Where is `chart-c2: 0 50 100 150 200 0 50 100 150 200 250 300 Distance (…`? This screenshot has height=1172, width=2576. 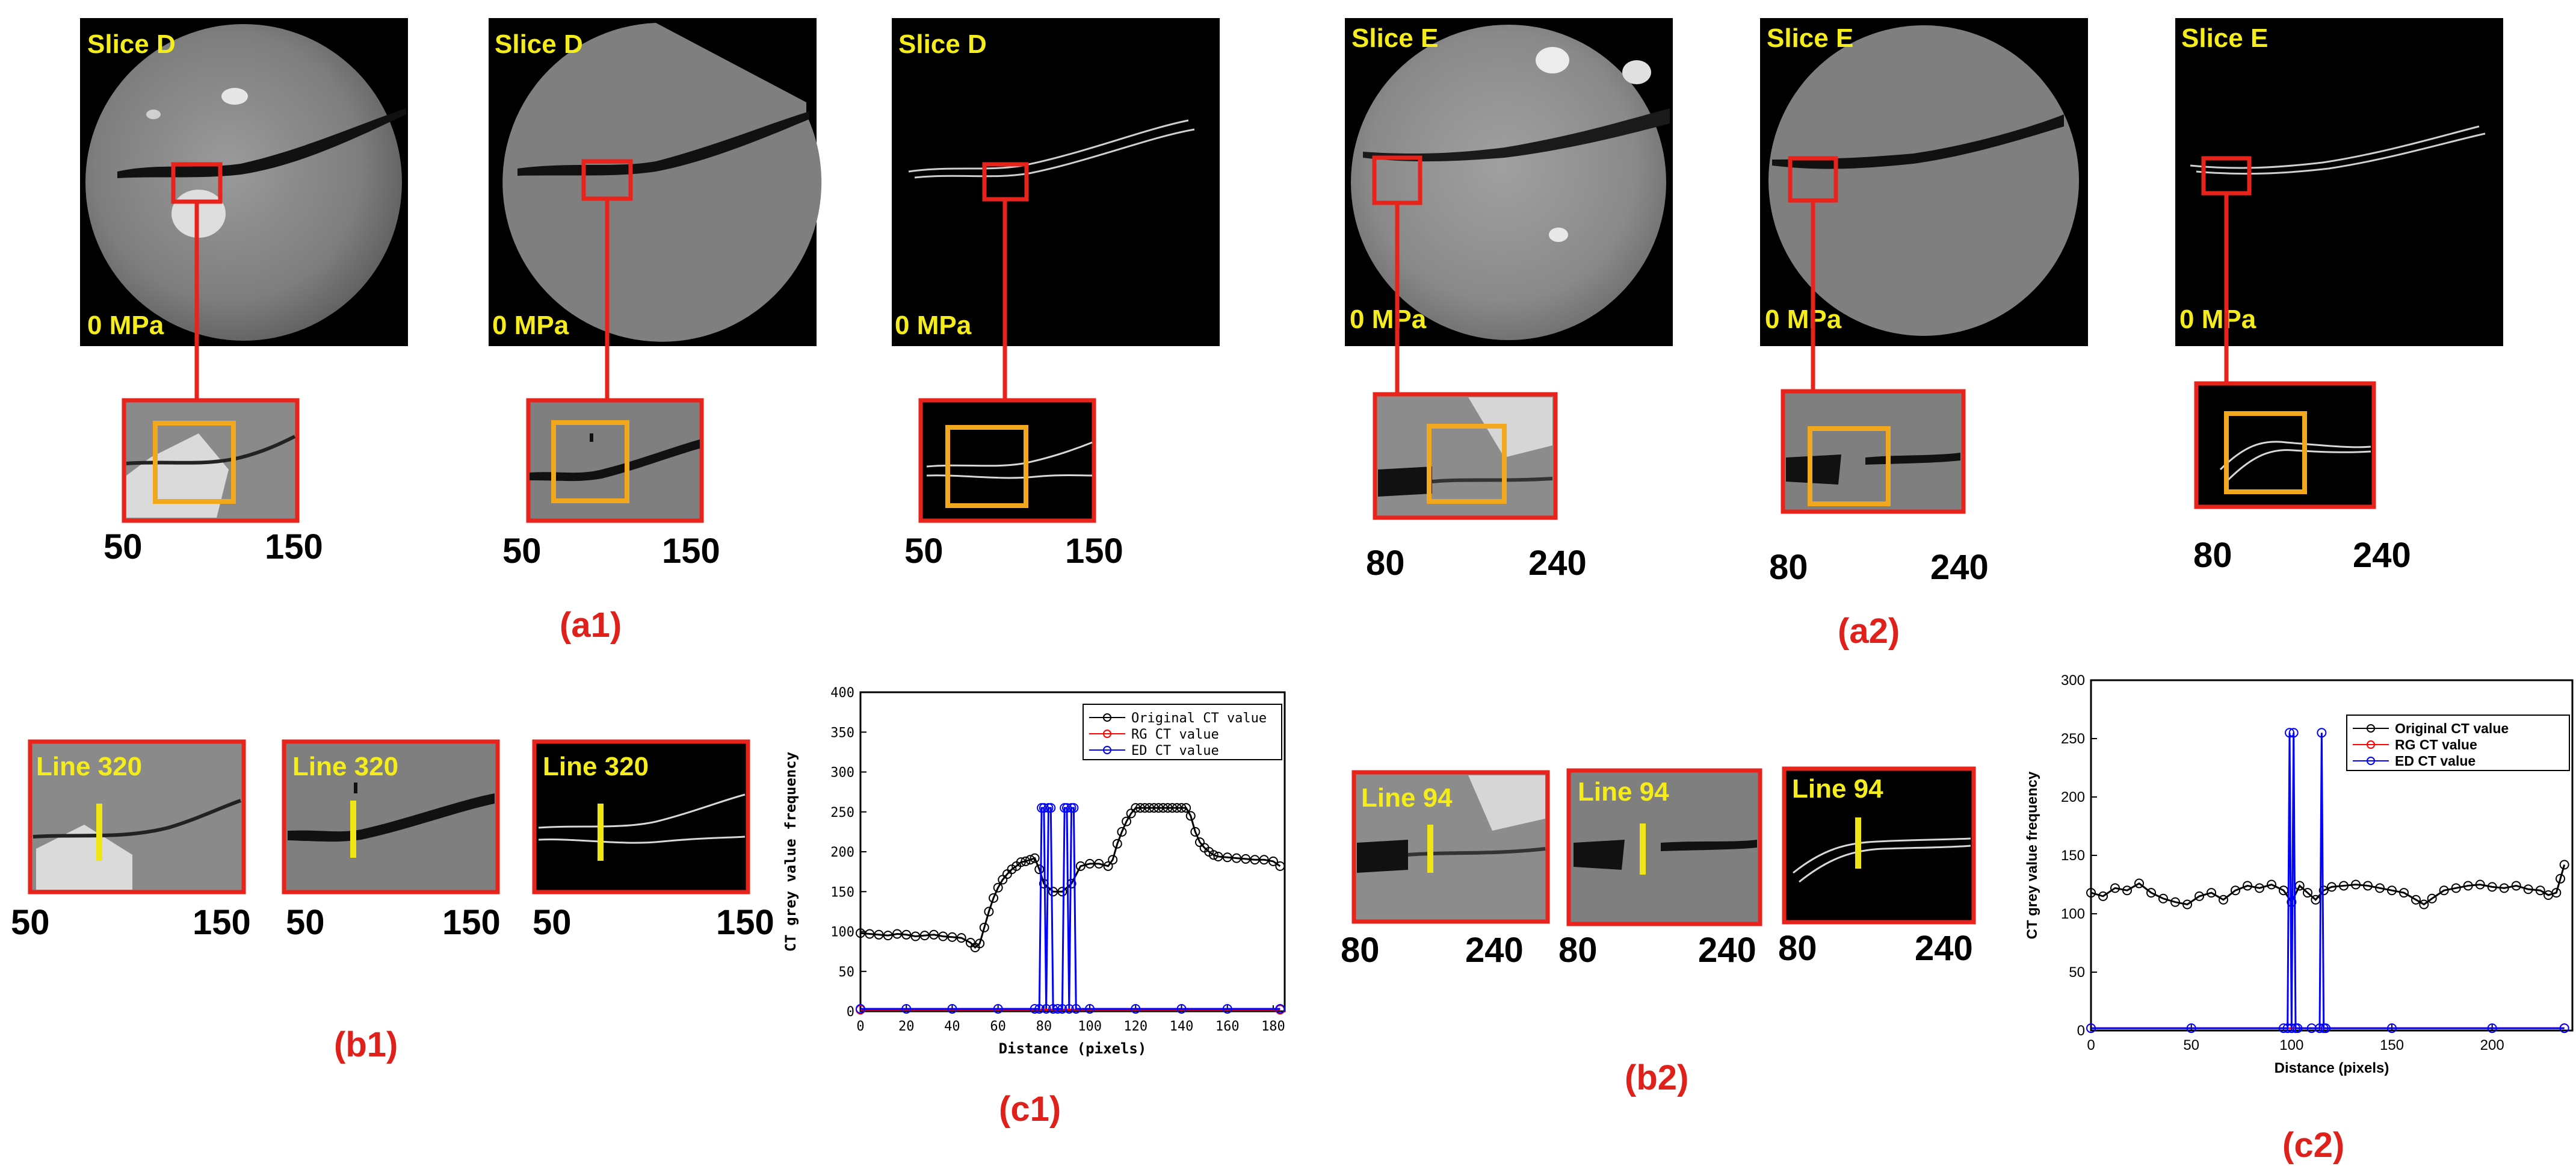 chart-c2: 0 50 100 150 200 0 50 100 150 200 250 300 Distance (… is located at coordinates (2299, 874).